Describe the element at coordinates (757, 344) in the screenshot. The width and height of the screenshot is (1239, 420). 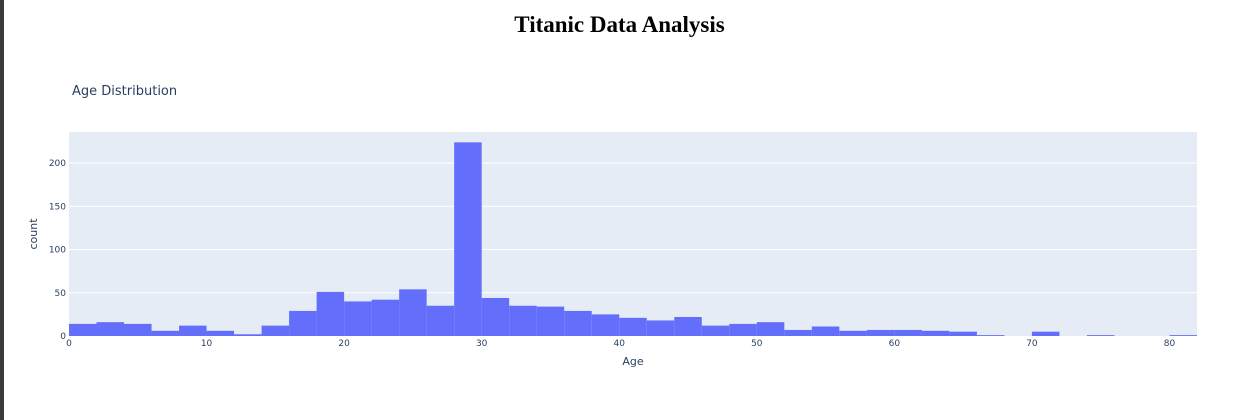
I see `x-tick-label: 50` at that location.